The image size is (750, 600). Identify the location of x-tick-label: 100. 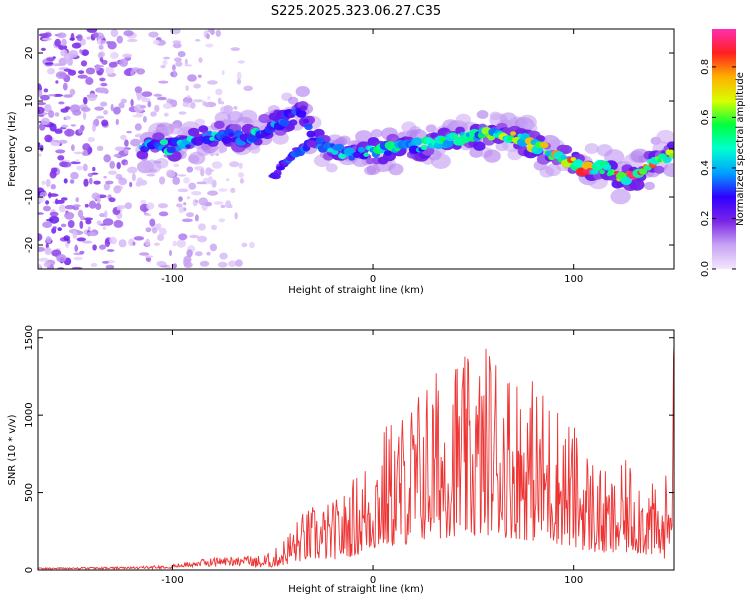
(573, 580).